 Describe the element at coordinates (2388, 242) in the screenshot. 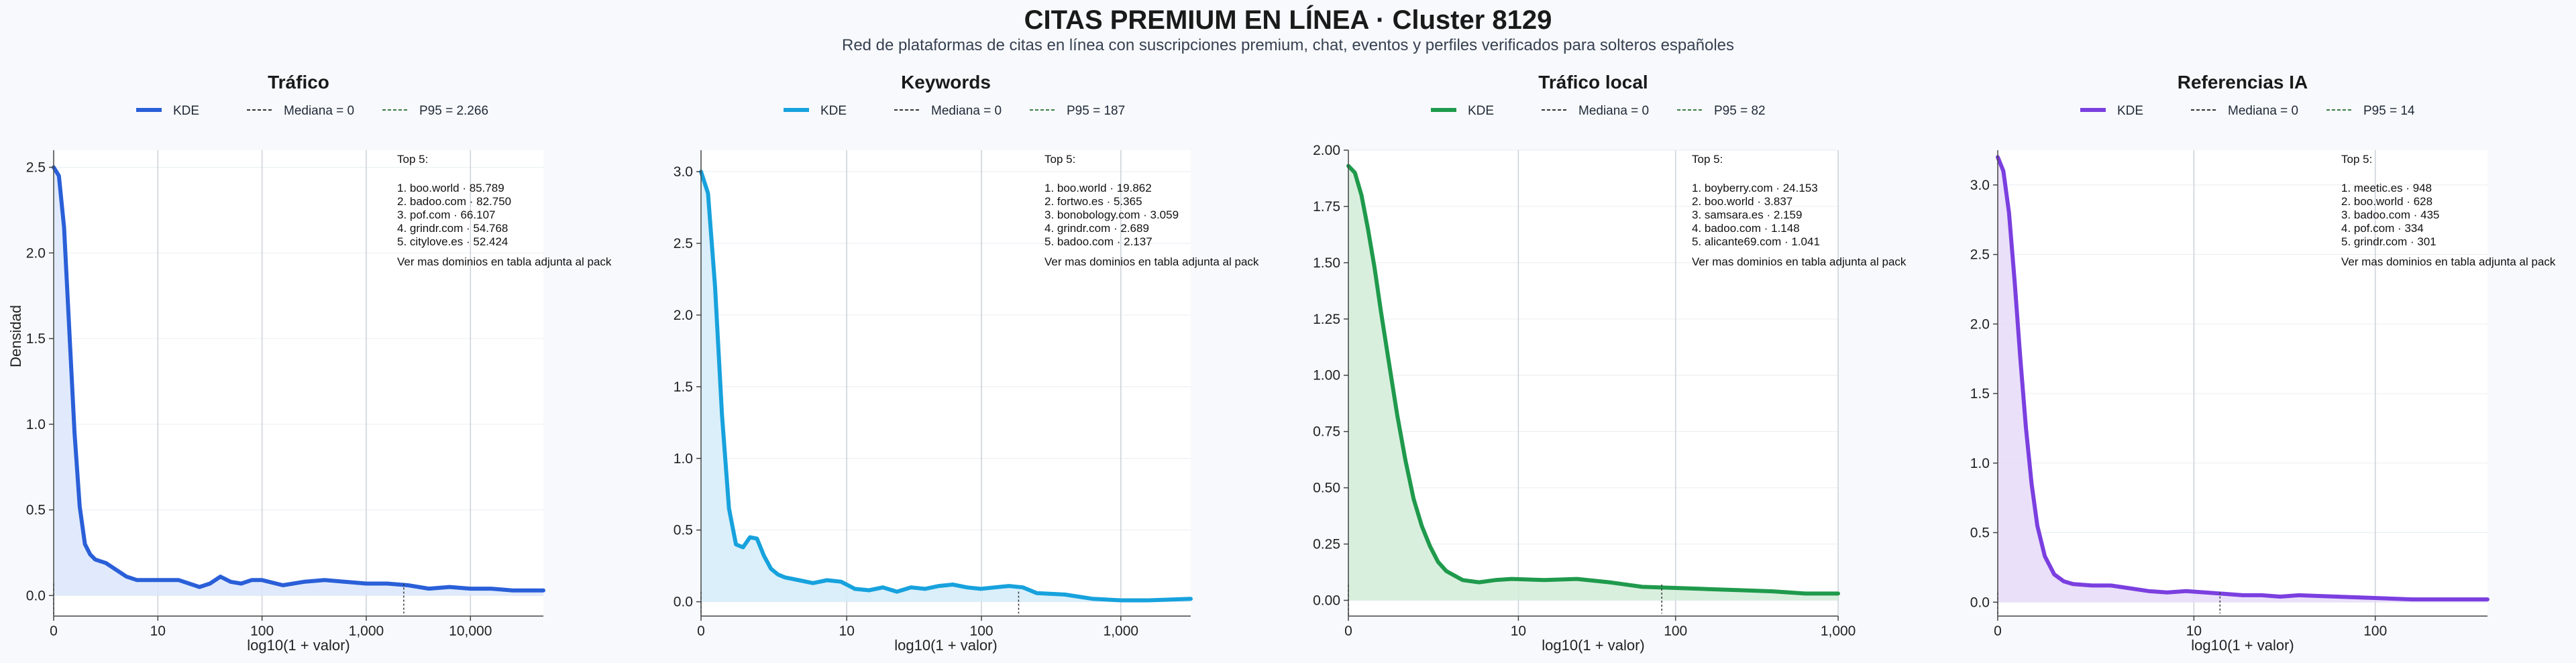

I see `annotation-item: 5. grindr.com · 301` at that location.